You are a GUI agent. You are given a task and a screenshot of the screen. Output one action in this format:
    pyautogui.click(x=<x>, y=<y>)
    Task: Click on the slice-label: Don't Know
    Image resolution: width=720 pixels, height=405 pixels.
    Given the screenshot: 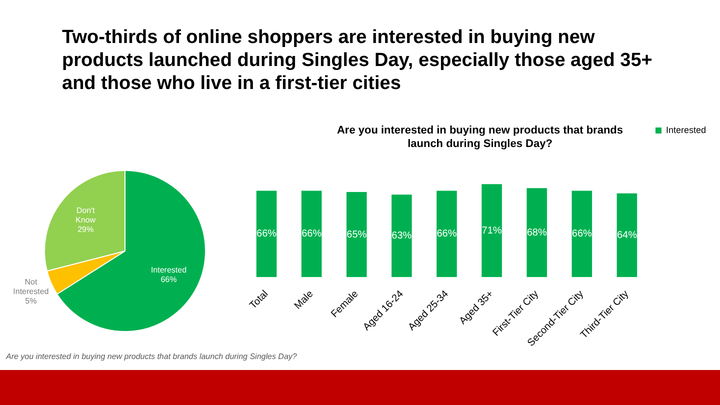 What is the action you would take?
    pyautogui.click(x=86, y=215)
    